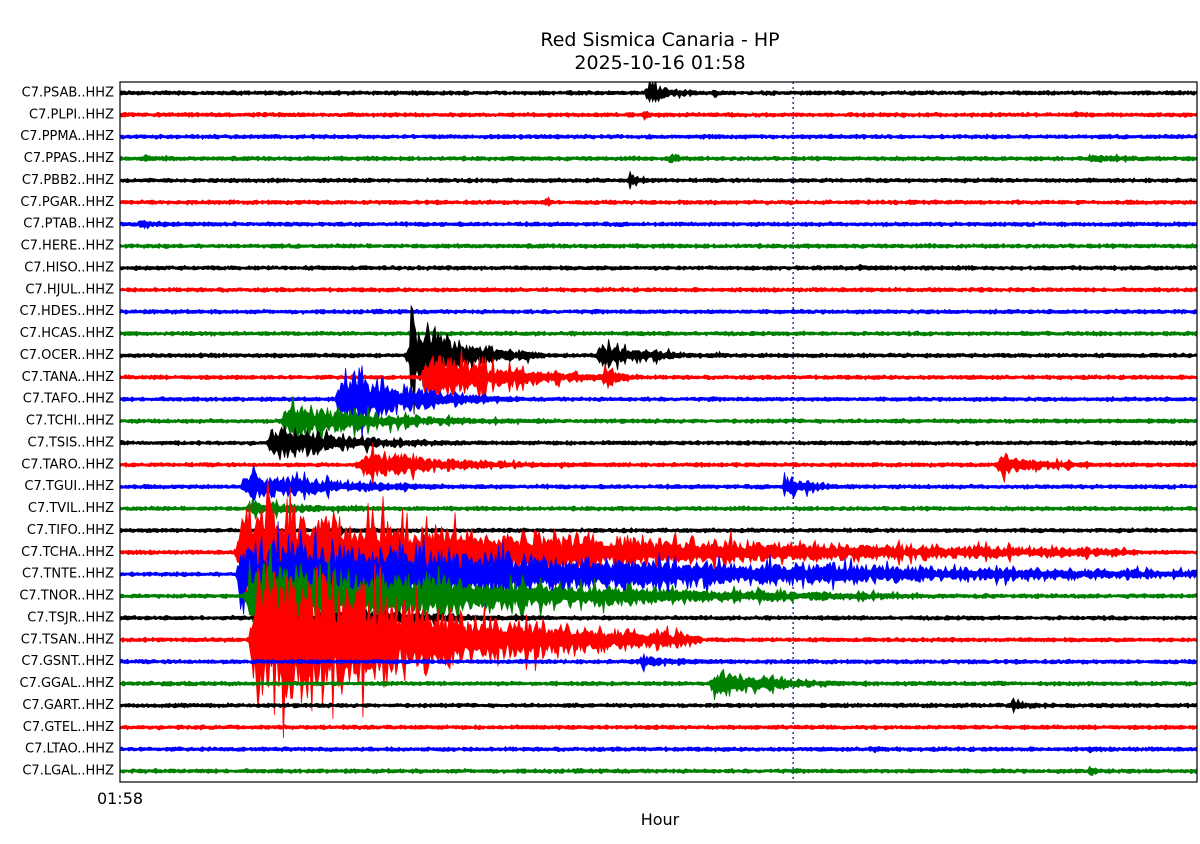 The height and width of the screenshot is (844, 1200). What do you see at coordinates (120, 798) in the screenshot?
I see `x-tick-label: 01:58` at bounding box center [120, 798].